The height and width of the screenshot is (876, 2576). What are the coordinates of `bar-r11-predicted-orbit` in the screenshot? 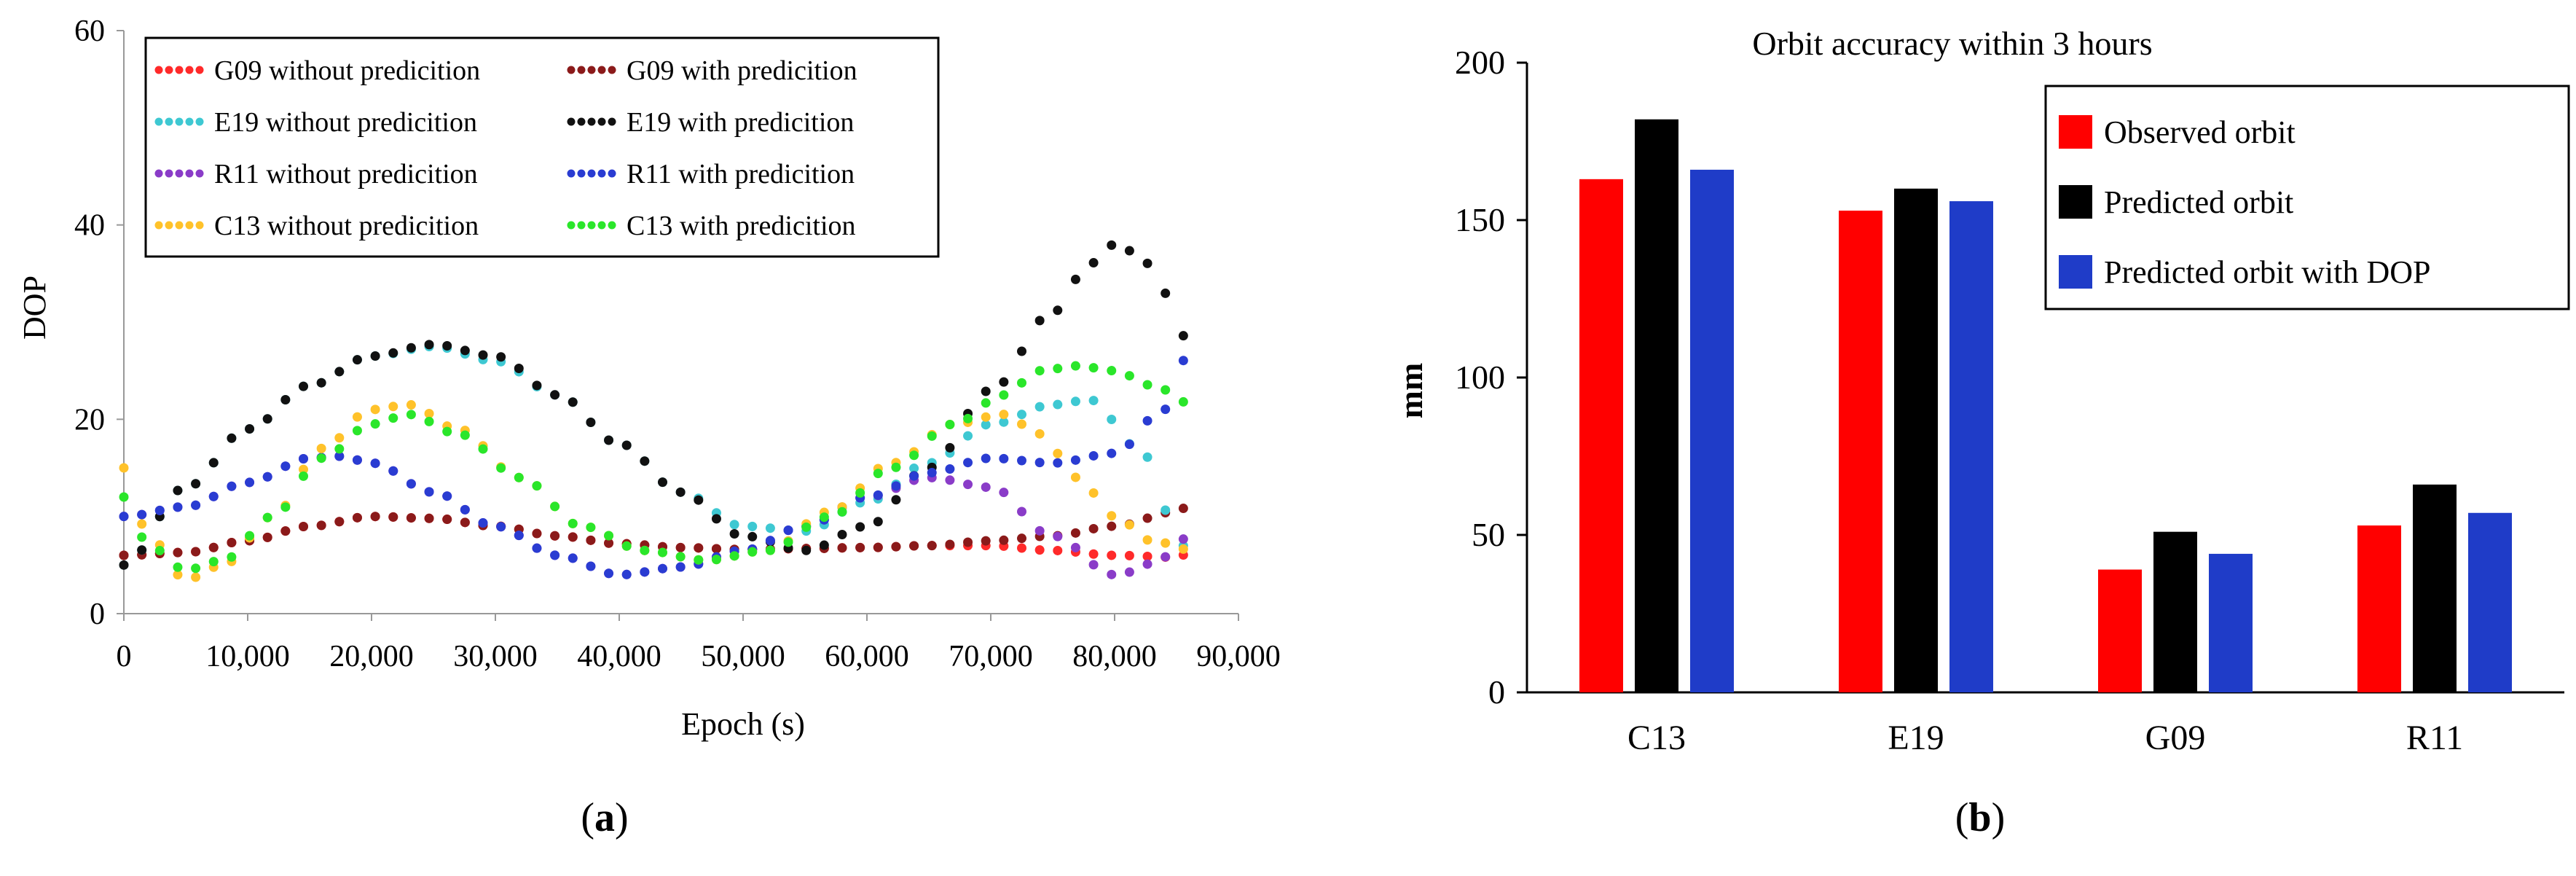 It's located at (2435, 588).